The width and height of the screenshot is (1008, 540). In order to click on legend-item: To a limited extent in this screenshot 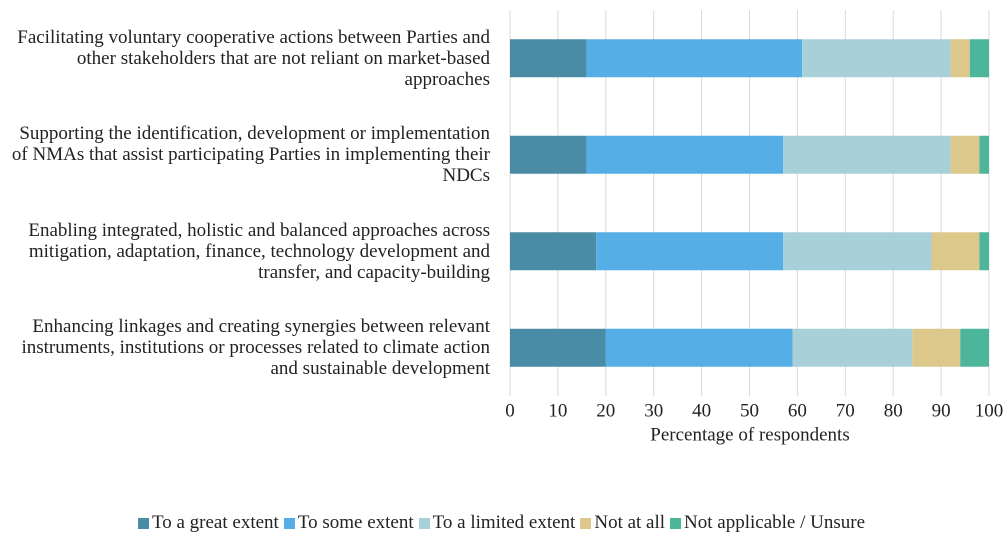, I will do `click(497, 523)`.